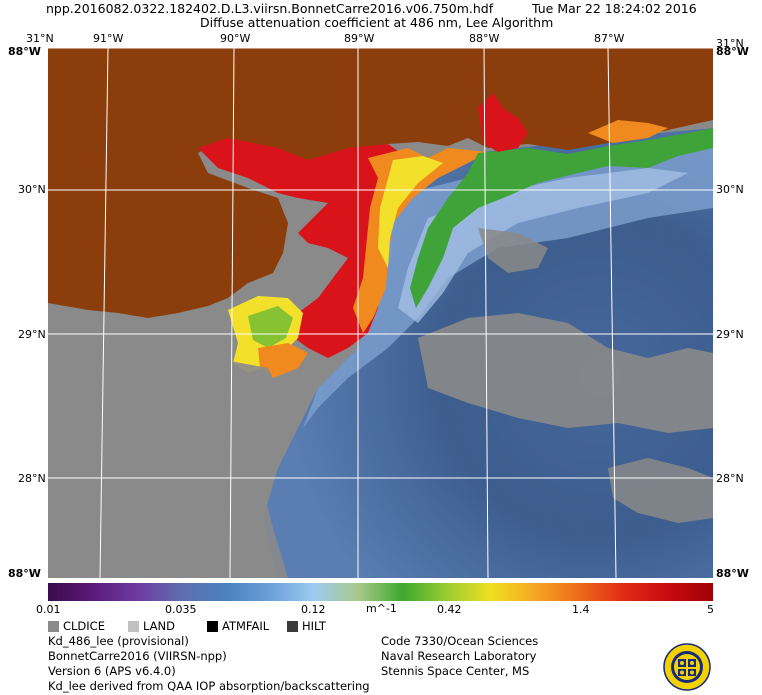 The height and width of the screenshot is (695, 762). What do you see at coordinates (24, 51) in the screenshot?
I see `corner-lon-label-top-left: 88°W` at bounding box center [24, 51].